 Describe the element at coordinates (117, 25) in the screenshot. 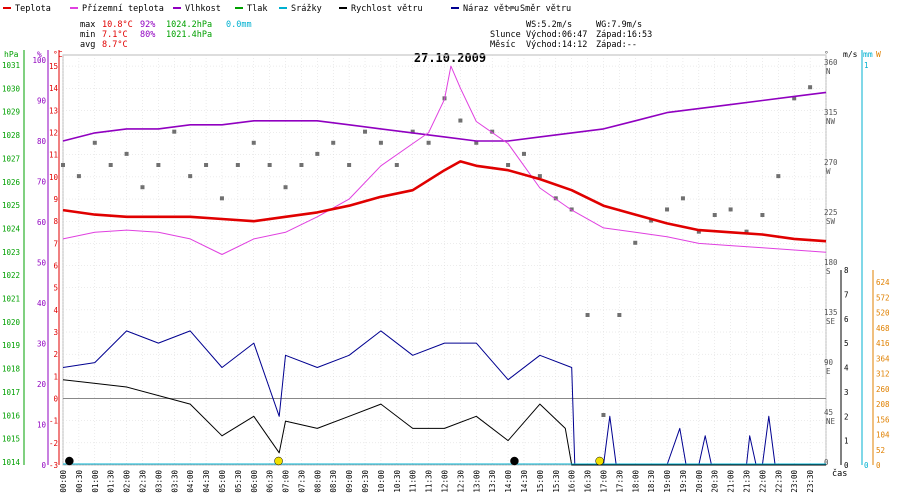

I see `stats-max-temp: 10.8°C` at that location.